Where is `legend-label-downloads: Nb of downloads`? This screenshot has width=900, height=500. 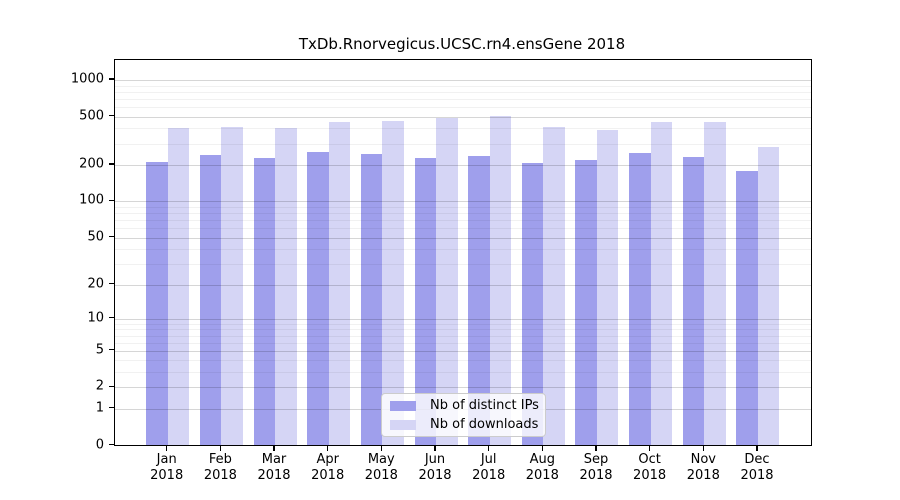 legend-label-downloads: Nb of downloads is located at coordinates (484, 424).